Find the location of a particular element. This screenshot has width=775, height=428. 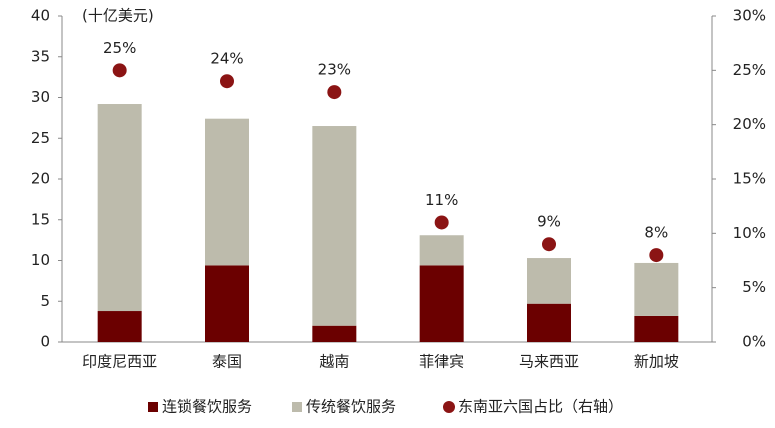

y-tick-label: 15 is located at coordinates (40, 219).